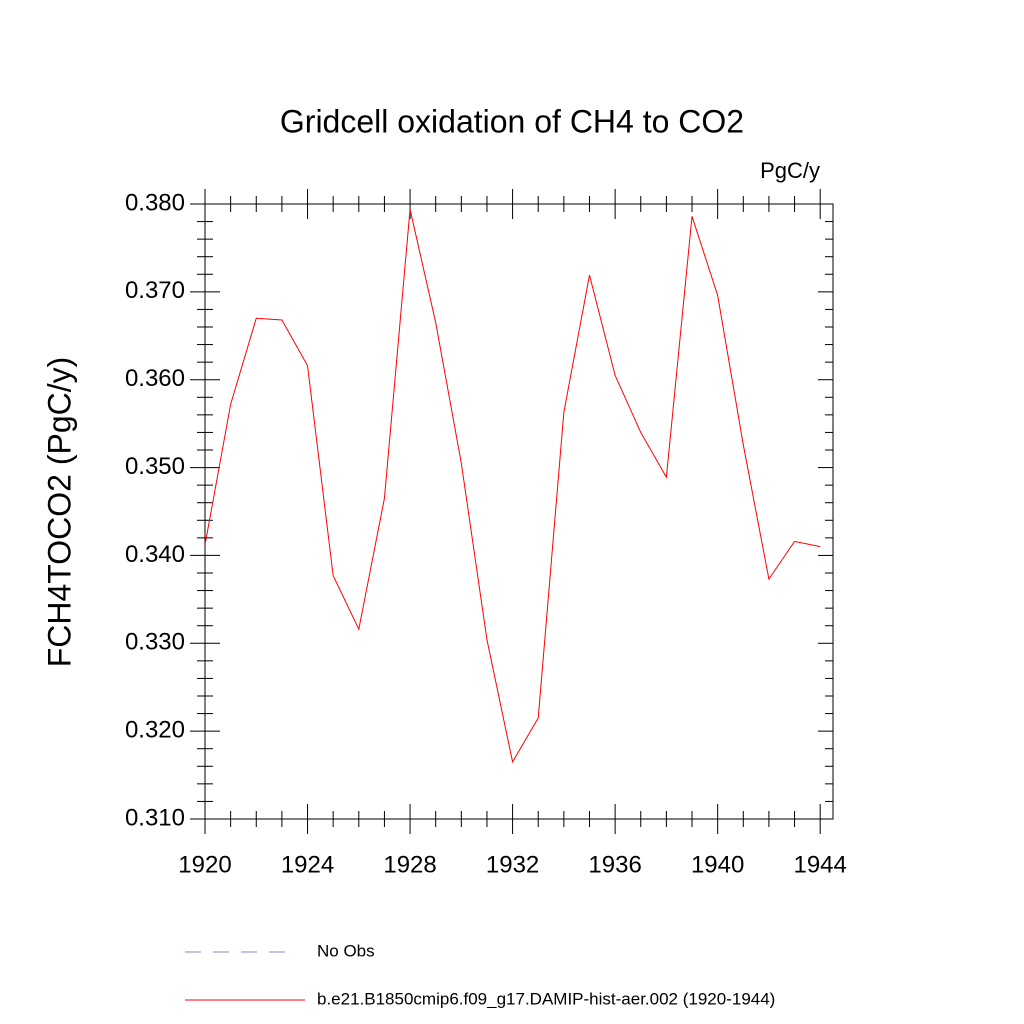 This screenshot has height=1024, width=1024. I want to click on y-tick-label: 0.330, so click(155, 642).